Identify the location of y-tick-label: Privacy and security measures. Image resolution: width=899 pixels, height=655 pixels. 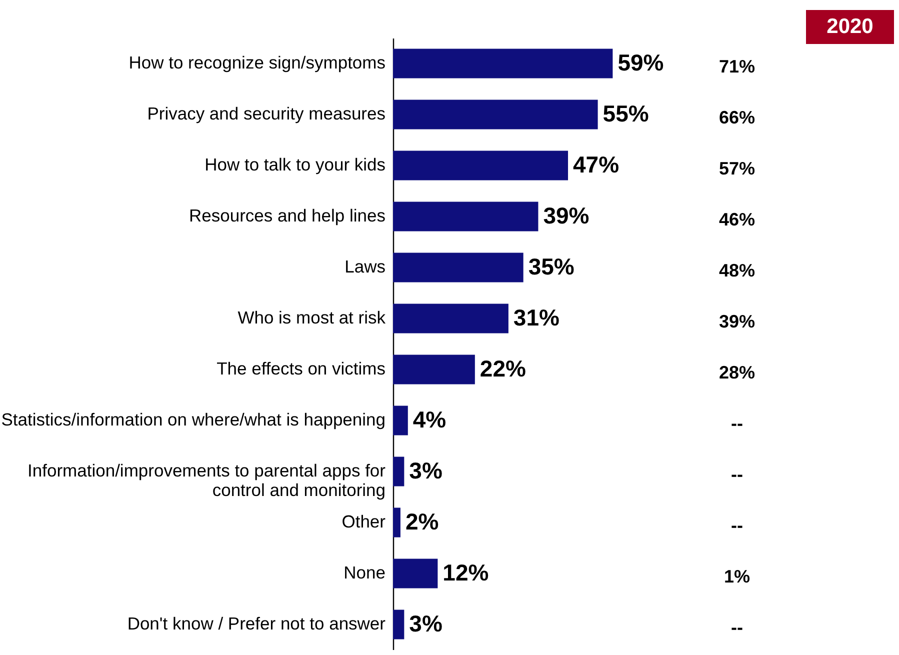
(266, 114).